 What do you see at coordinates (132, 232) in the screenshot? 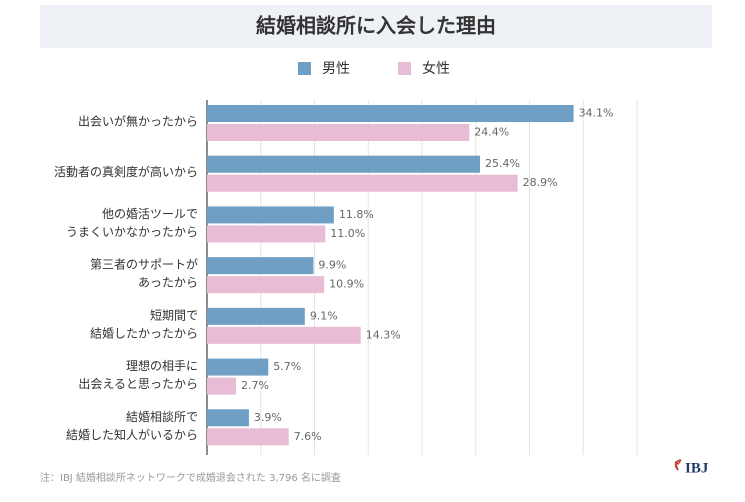
I see `y-tick-label: うまくいかなかったから` at bounding box center [132, 232].